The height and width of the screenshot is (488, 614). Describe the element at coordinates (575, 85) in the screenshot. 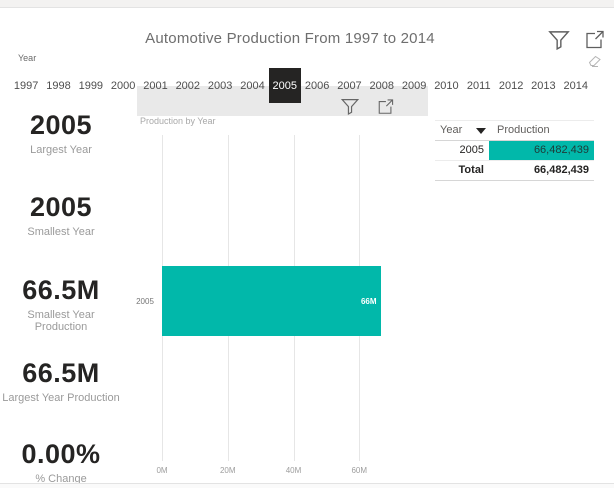

I see `year-option-2014: 2014` at that location.